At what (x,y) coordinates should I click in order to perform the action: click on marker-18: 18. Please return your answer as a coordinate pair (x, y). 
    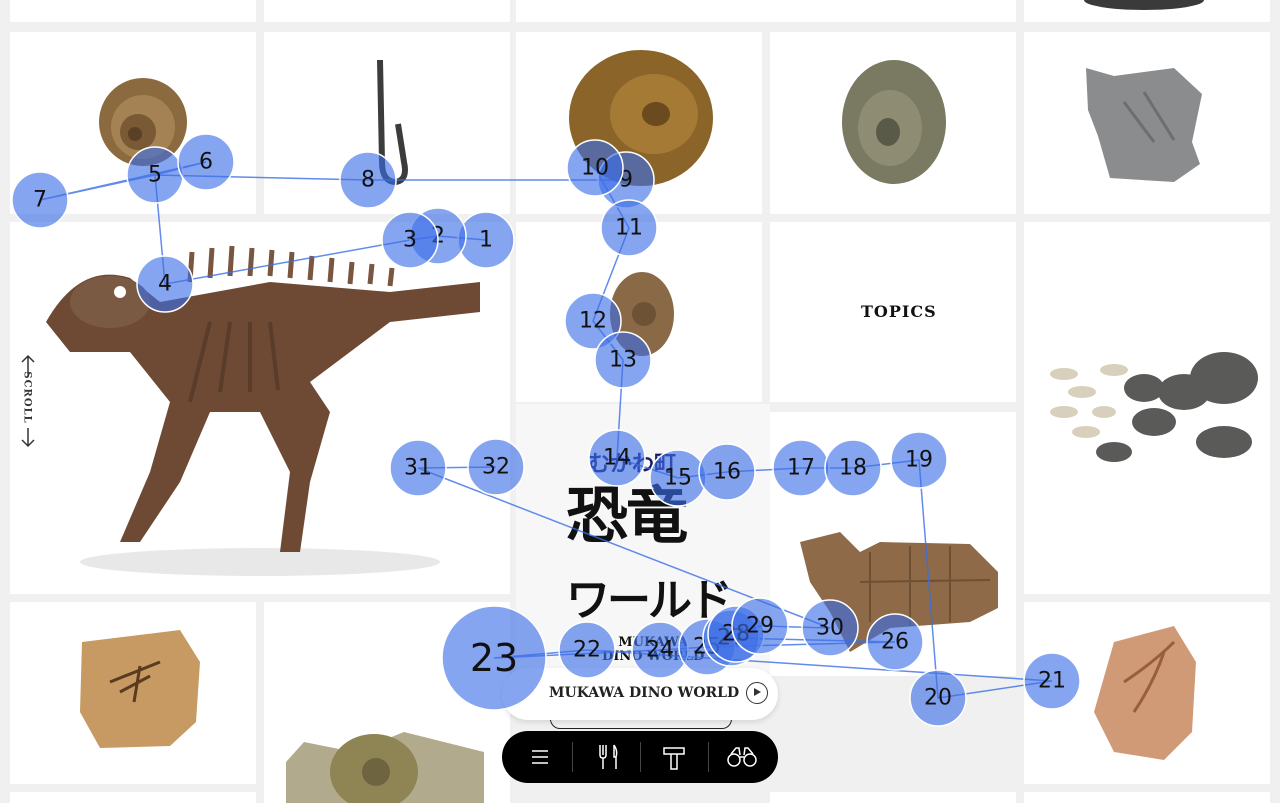
    Looking at the image, I should click on (853, 468).